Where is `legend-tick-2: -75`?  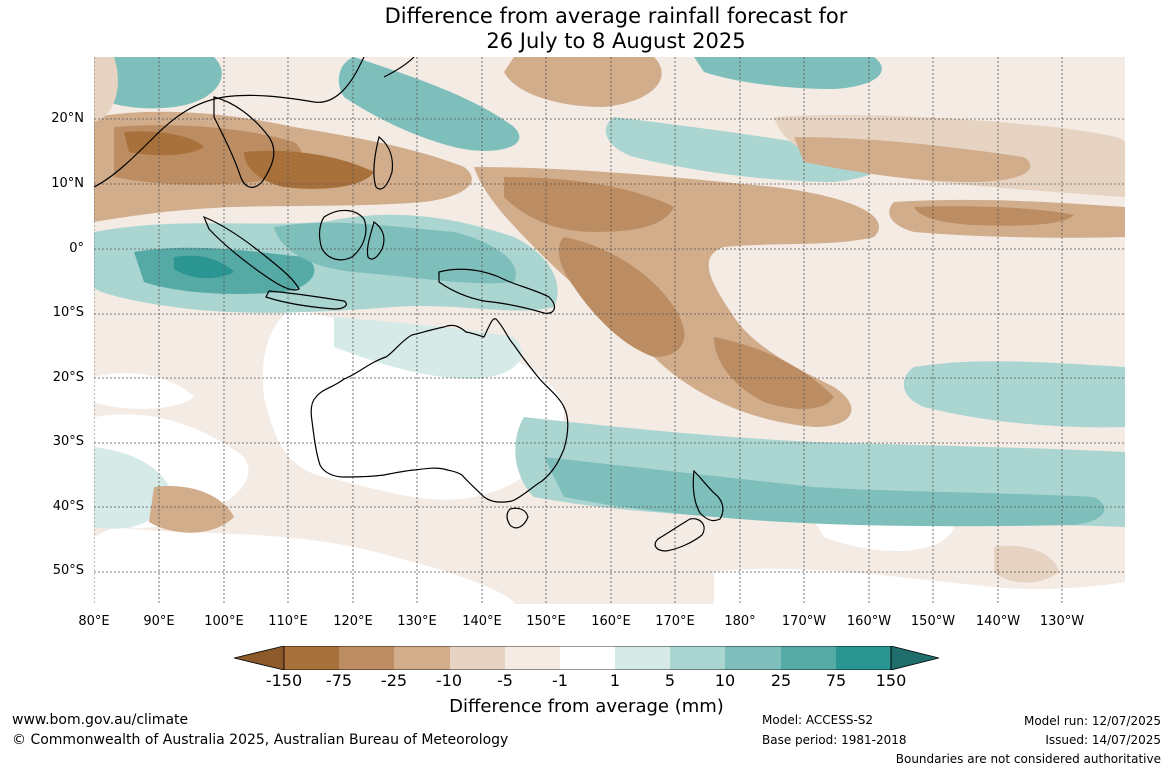
legend-tick-2: -75 is located at coordinates (339, 680).